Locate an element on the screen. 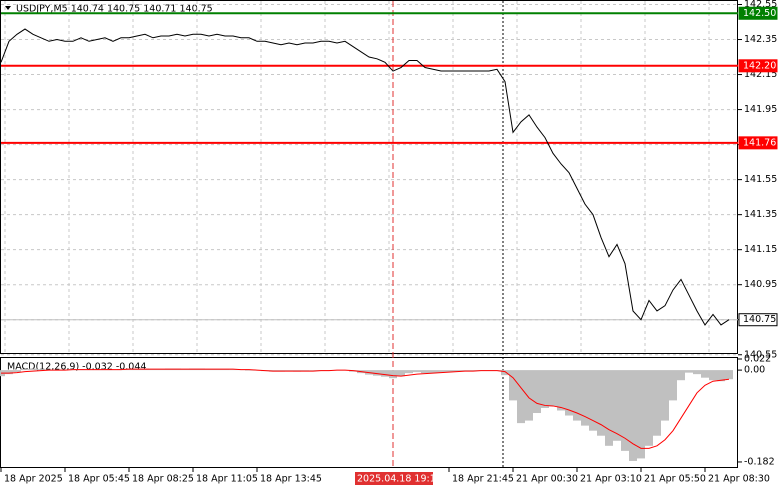 The height and width of the screenshot is (489, 781). y-tick-label: 141.35 is located at coordinates (760, 214).